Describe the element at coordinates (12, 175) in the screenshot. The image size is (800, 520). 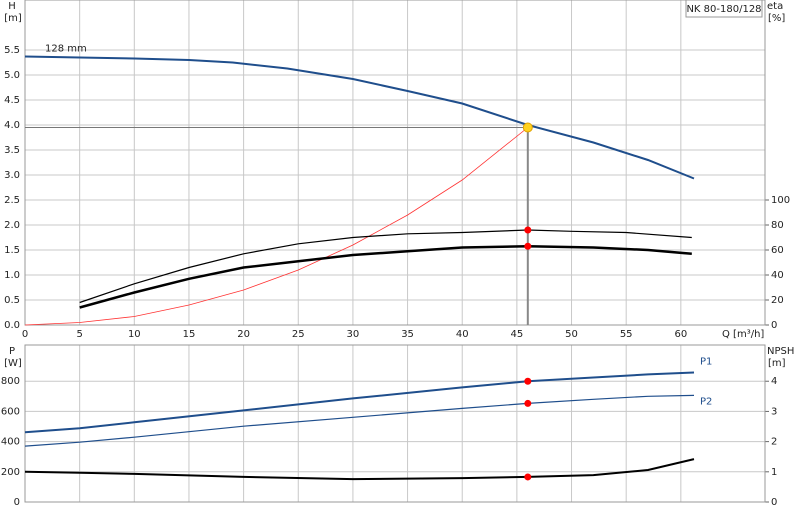
I see `y-tick-label: 3.0` at that location.